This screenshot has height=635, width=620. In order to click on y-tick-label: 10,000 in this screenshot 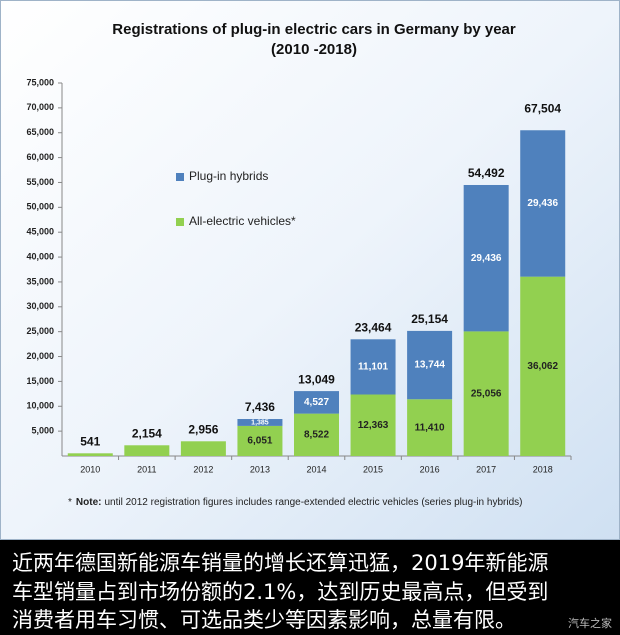, I will do `click(40, 406)`.